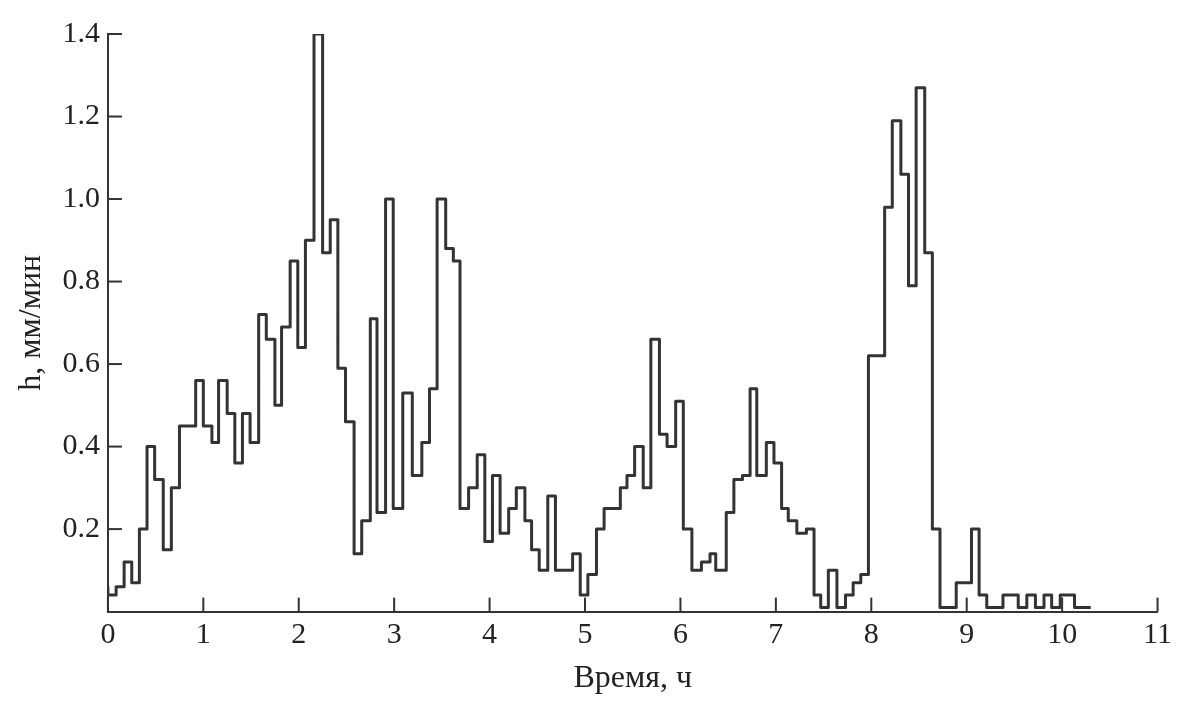 The height and width of the screenshot is (709, 1190). I want to click on y-tick-label: 0.4, so click(81, 444).